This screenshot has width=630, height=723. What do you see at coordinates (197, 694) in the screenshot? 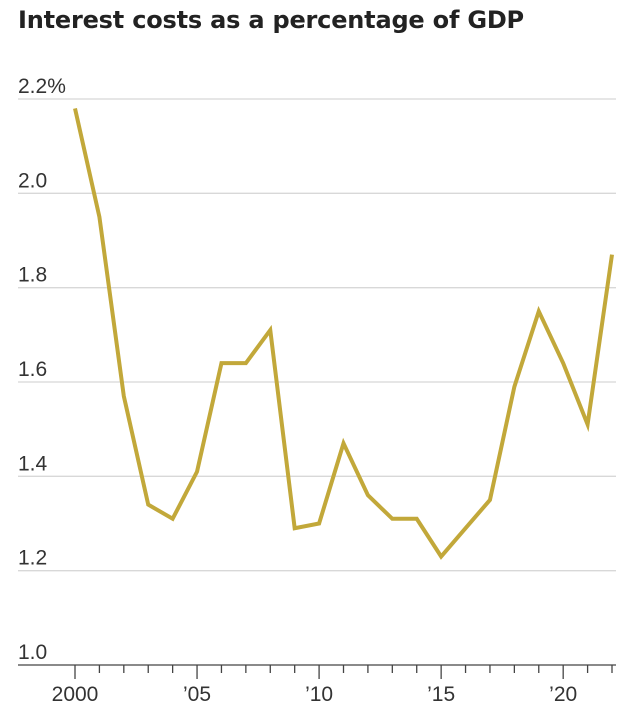
I see `x-tick-label: ’05` at bounding box center [197, 694].